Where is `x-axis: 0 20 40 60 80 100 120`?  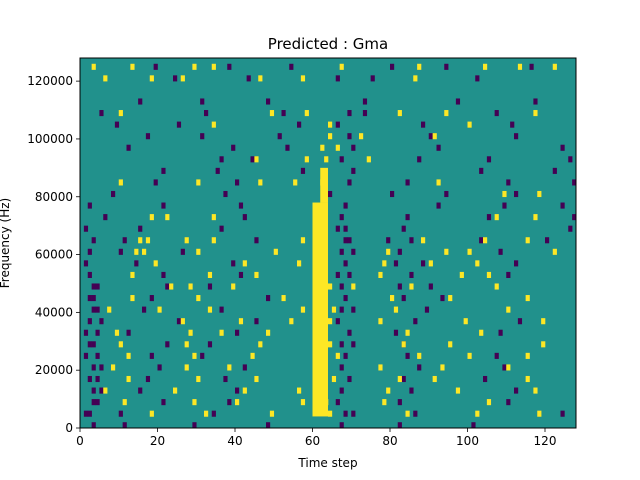 x-axis: 0 20 40 60 80 100 120 is located at coordinates (316, 438).